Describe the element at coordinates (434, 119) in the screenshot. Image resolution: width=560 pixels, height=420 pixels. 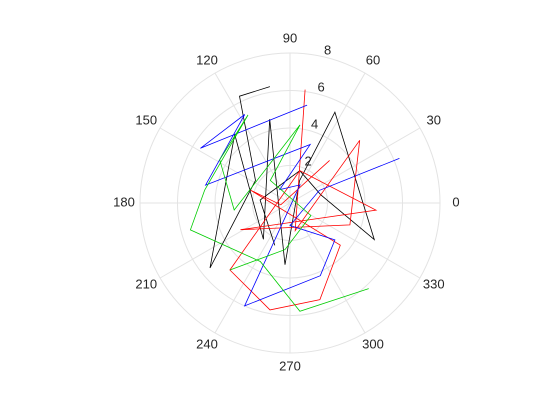
I see `theta-tick-label: 30` at that location.